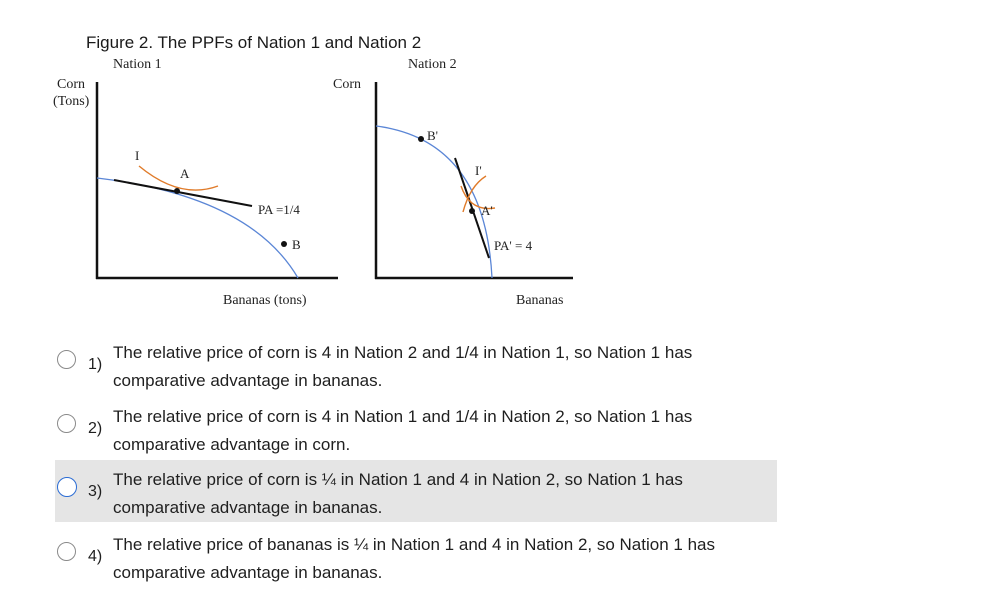 The image size is (989, 604). What do you see at coordinates (513, 245) in the screenshot?
I see `nation2-price-label: PA' = 4` at bounding box center [513, 245].